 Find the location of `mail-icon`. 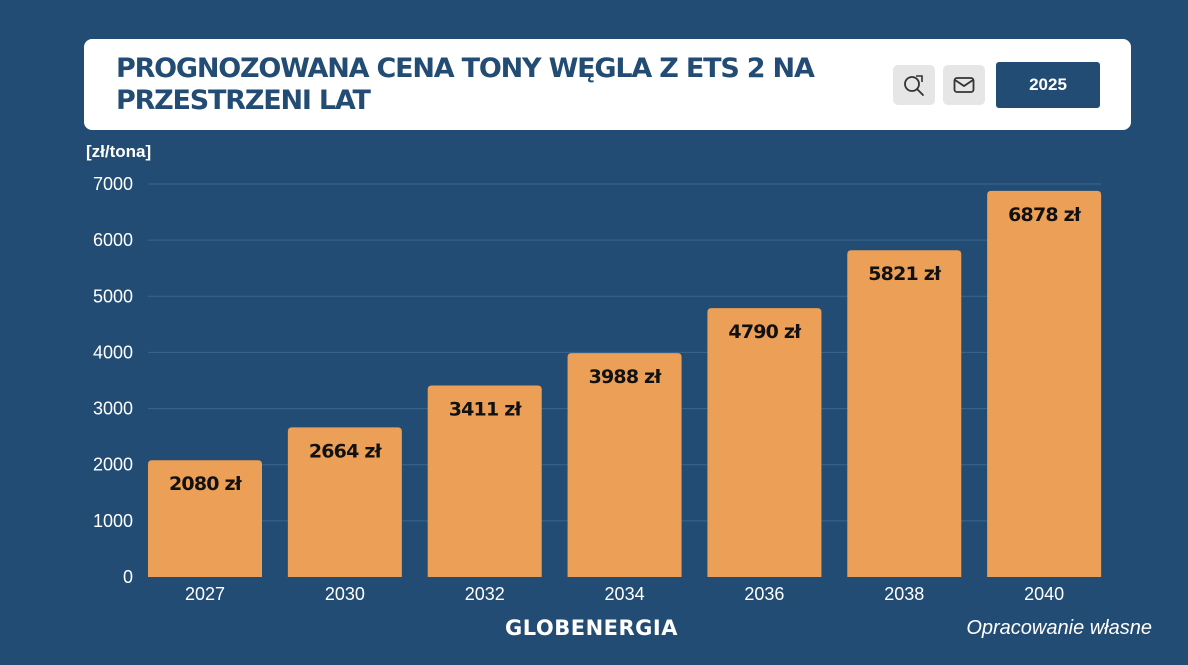

mail-icon is located at coordinates (964, 85).